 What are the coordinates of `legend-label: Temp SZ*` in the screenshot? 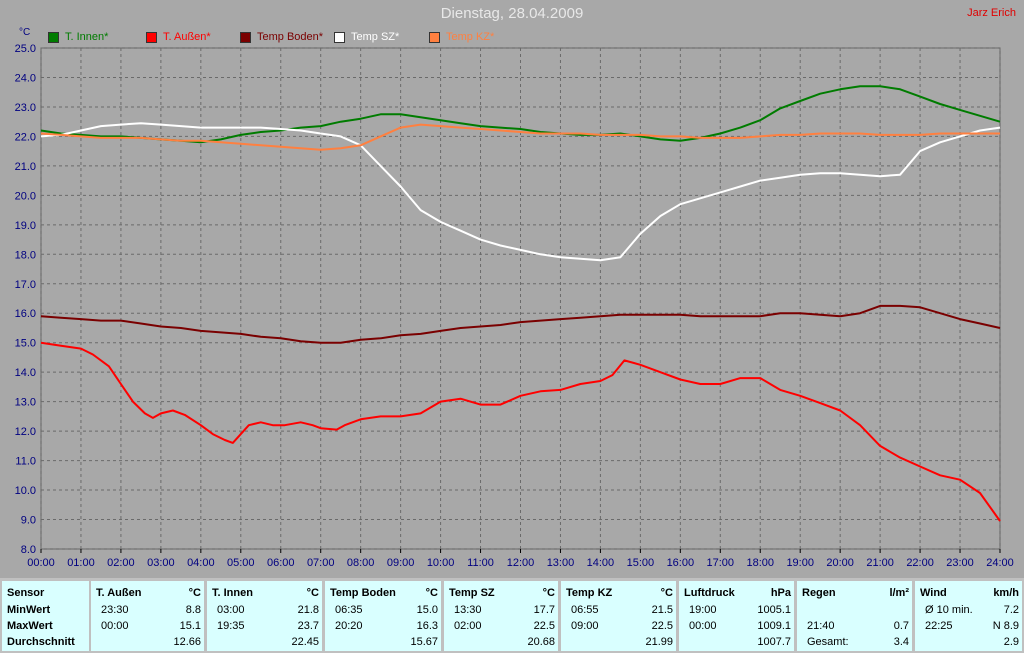 It's located at (375, 37).